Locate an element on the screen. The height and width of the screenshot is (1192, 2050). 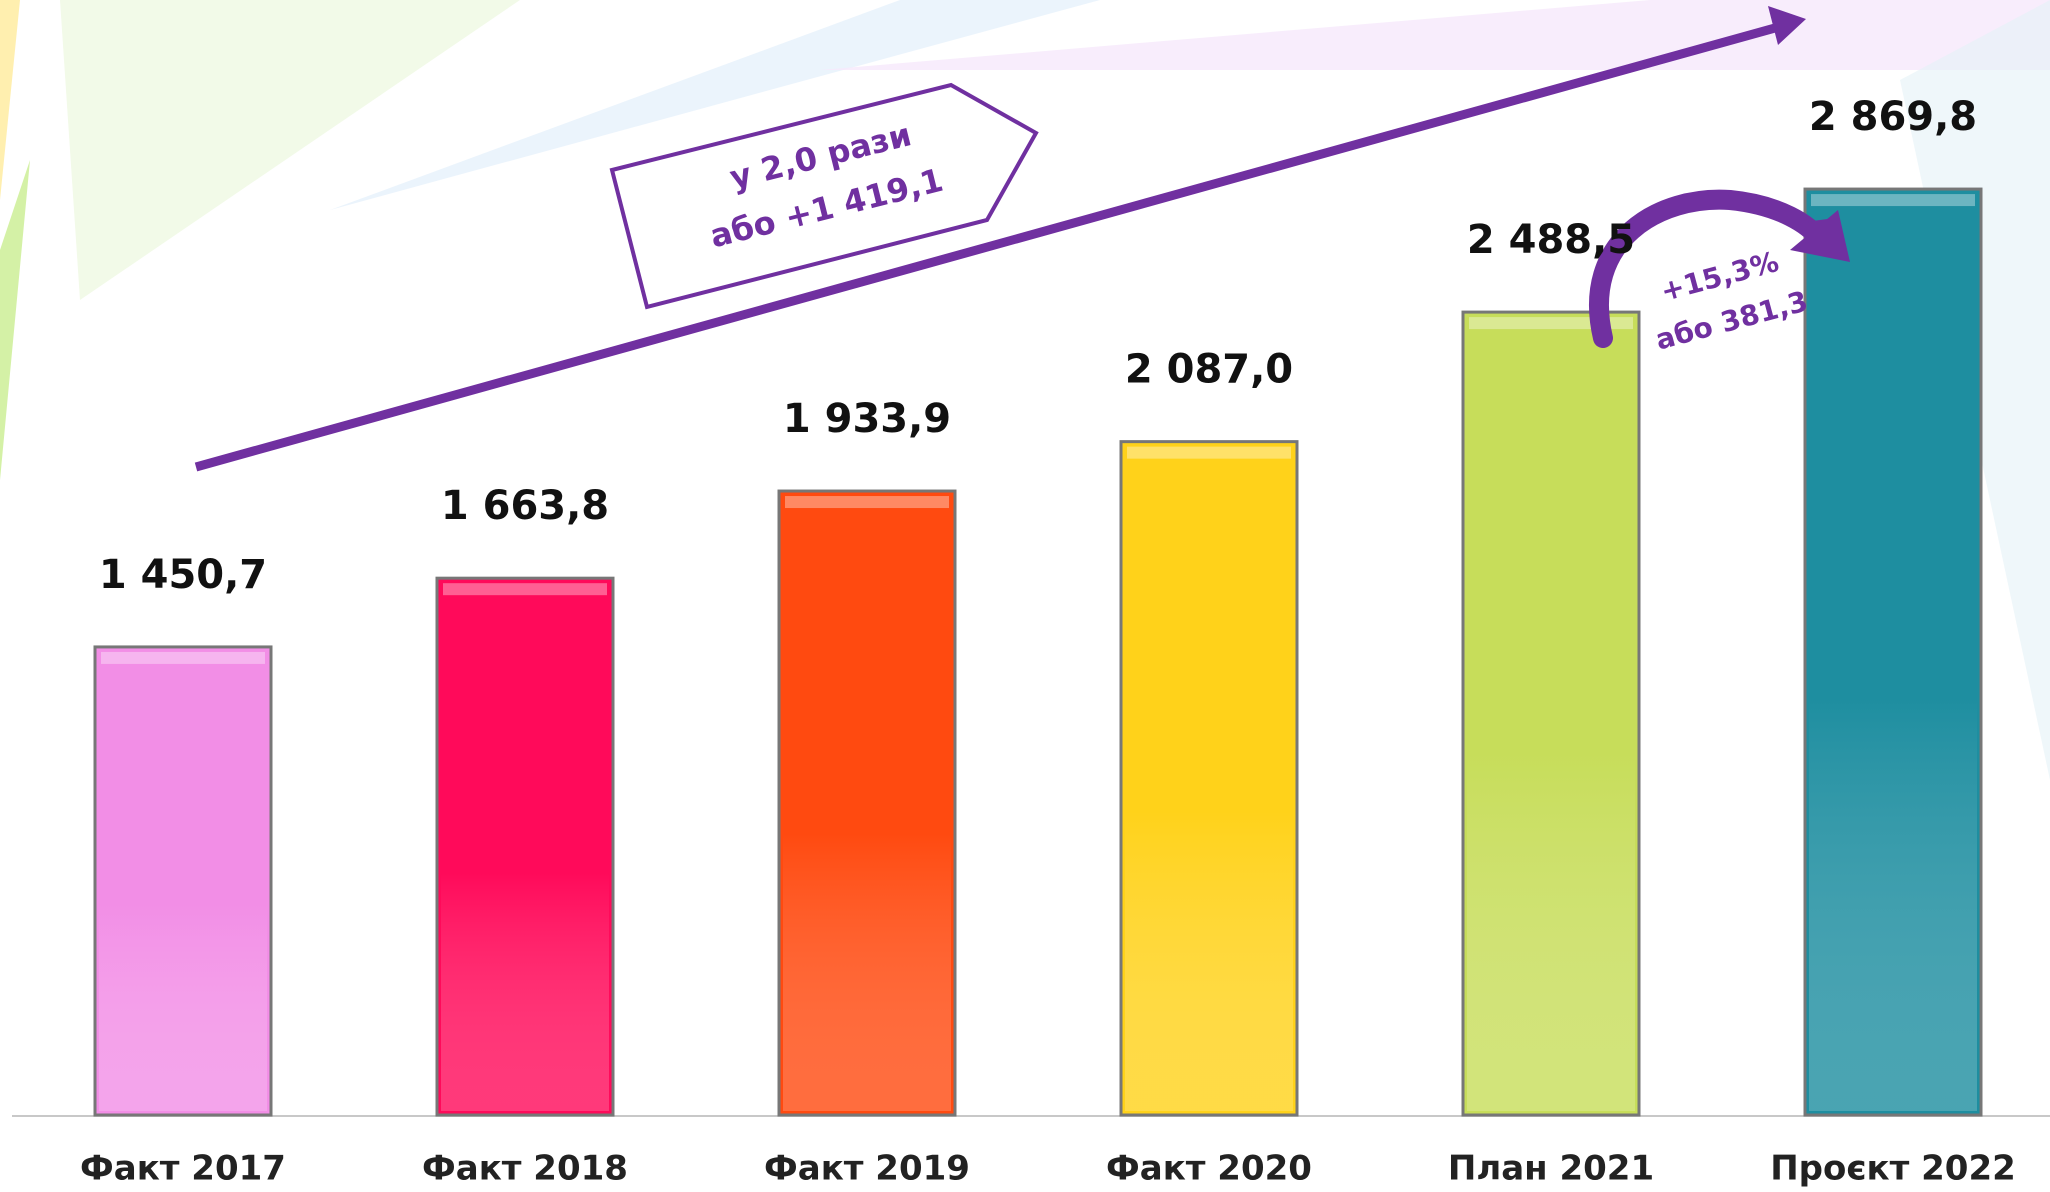
x-tick-label: Факт 2020 is located at coordinates (1209, 1169).